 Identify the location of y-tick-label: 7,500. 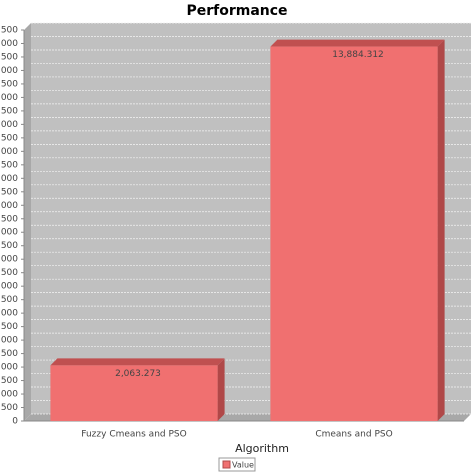
(9, 219).